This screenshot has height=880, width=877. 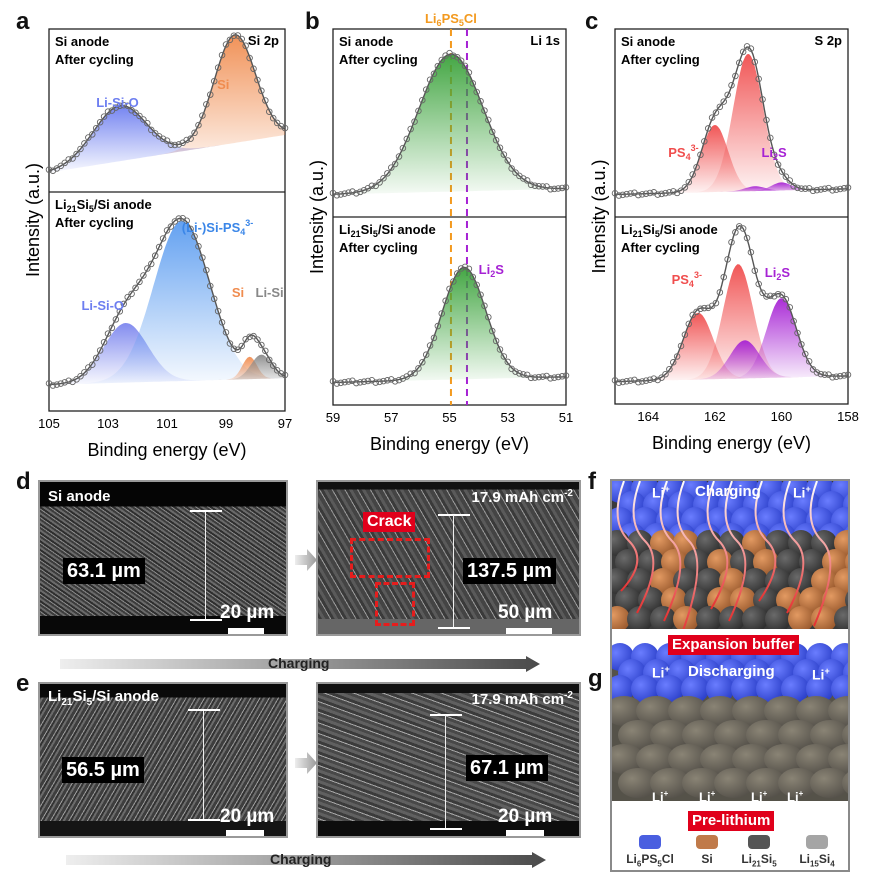 I want to click on condition-label: After cycling, so click(x=660, y=247).